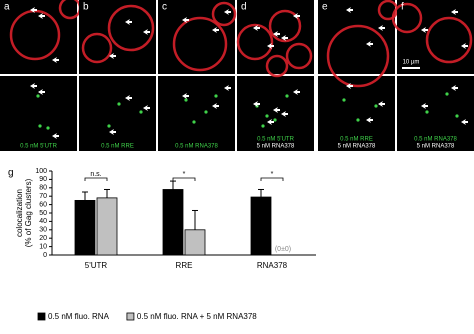 Image resolution: width=474 pixels, height=334 pixels. What do you see at coordinates (43, 238) in the screenshot?
I see `y-tick-label: 20` at bounding box center [43, 238].